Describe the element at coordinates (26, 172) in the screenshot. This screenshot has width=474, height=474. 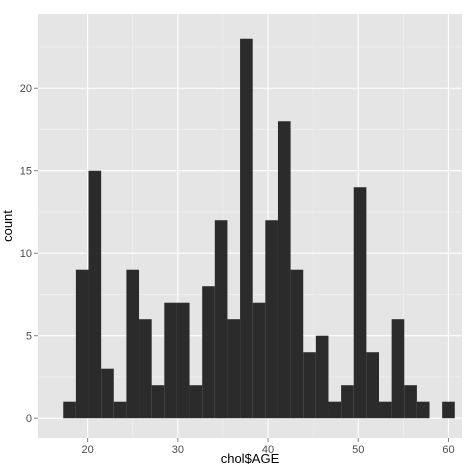
I see `y-tick-label: 15` at that location.